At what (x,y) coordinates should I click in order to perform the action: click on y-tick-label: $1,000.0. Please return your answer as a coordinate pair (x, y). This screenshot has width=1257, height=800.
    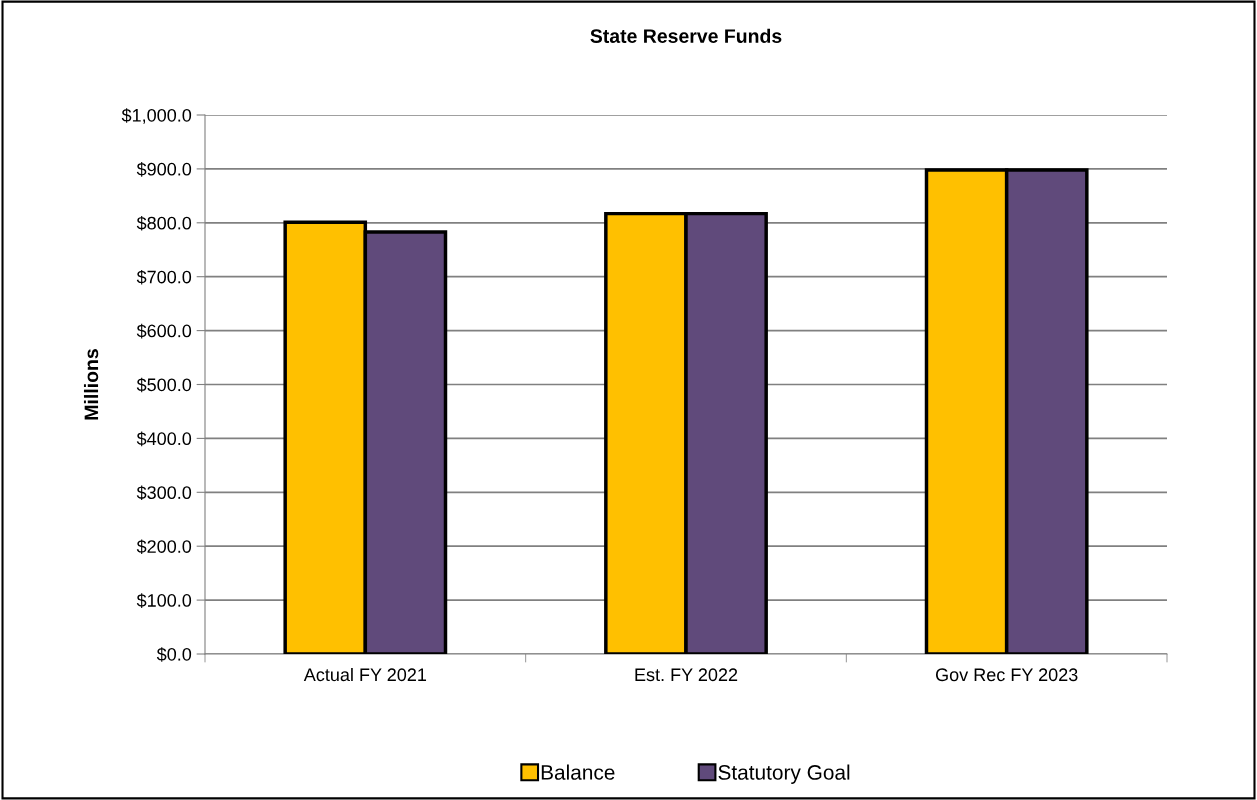
    Looking at the image, I should click on (156, 116).